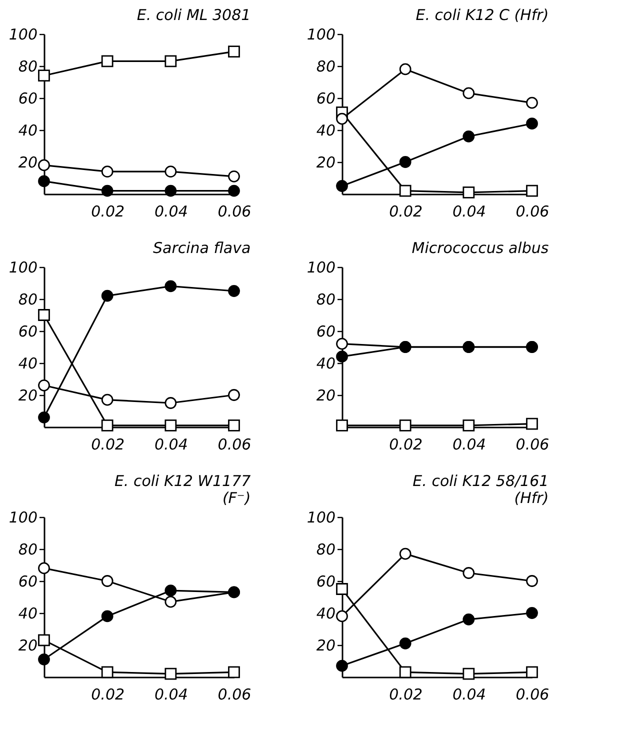 The height and width of the screenshot is (751, 625). I want to click on chart-title: E. coli ML 3081, so click(193, 15).